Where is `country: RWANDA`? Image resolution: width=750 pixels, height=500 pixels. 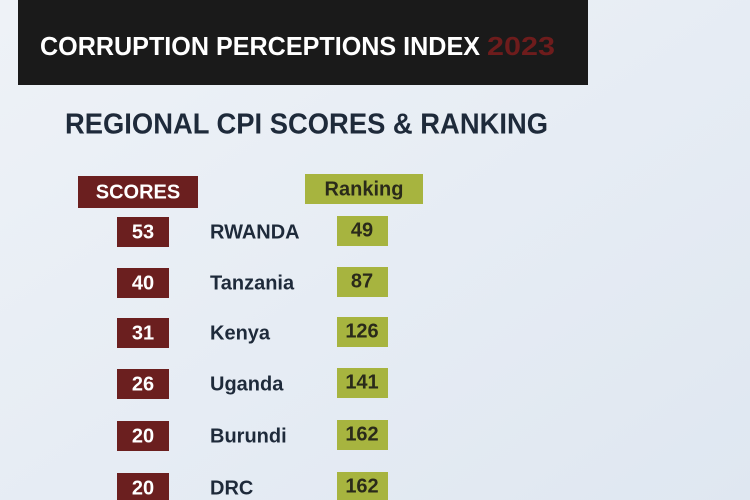 country: RWANDA is located at coordinates (255, 232).